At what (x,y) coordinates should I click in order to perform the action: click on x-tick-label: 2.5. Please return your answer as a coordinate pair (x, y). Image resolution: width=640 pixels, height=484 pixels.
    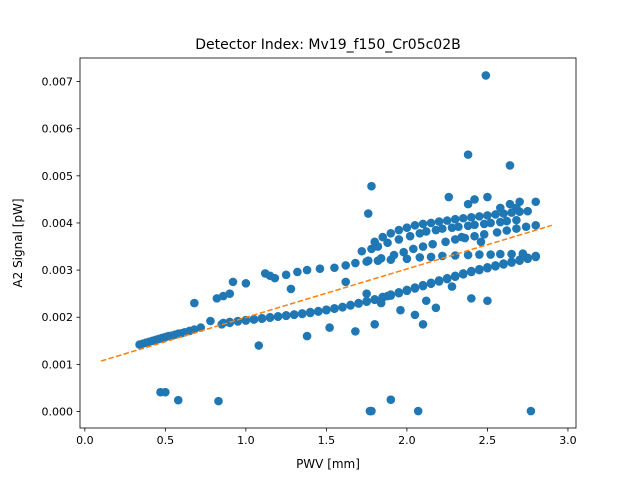
    Looking at the image, I should click on (488, 440).